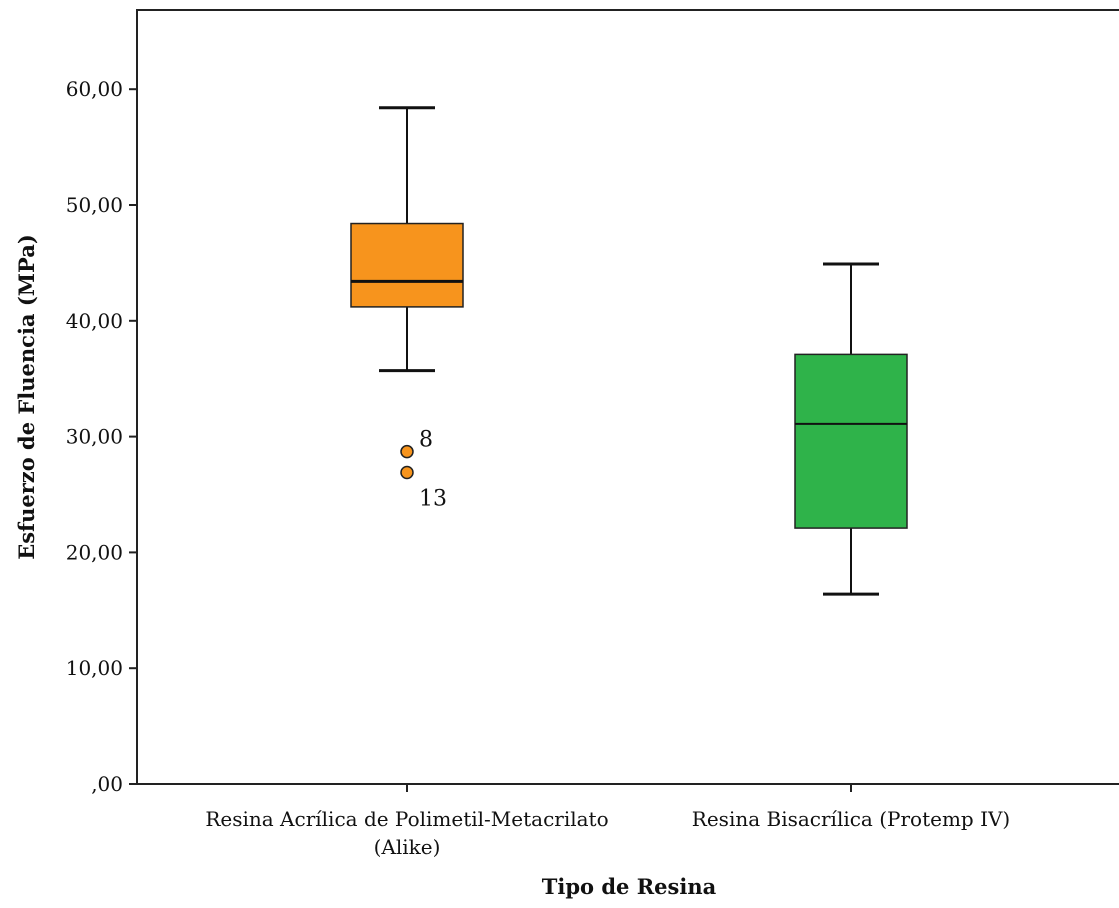  I want to click on x-tick-label: Resina Bisacrílica (Protemp IV), so click(851, 819).